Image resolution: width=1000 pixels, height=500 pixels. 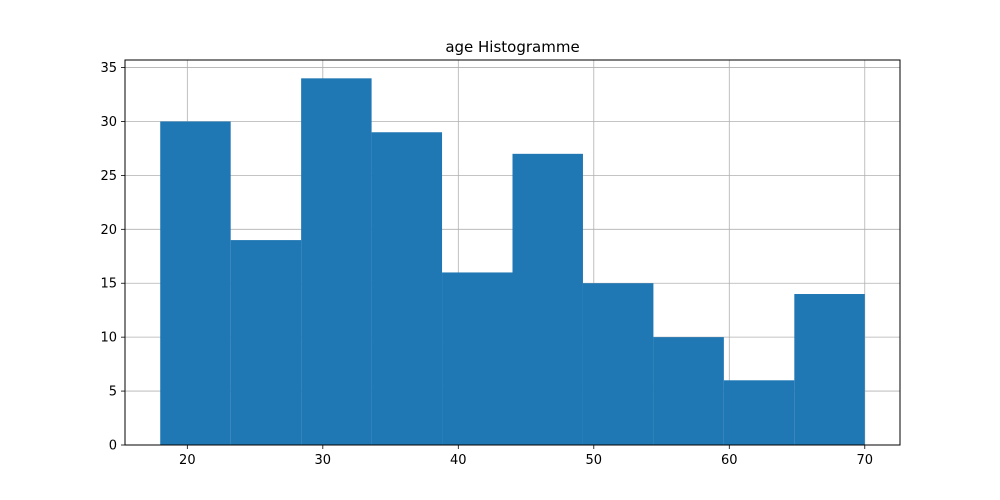 I want to click on y-tick-label: 20, so click(x=108, y=230).